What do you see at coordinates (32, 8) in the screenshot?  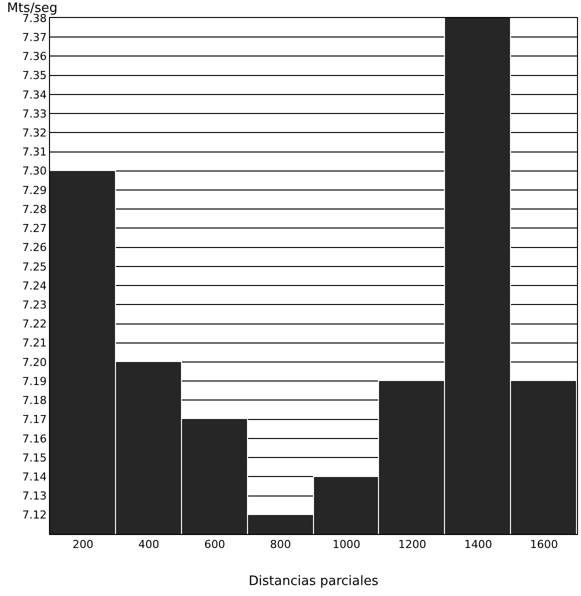 I see `y-axis-title: Mts/seg` at bounding box center [32, 8].